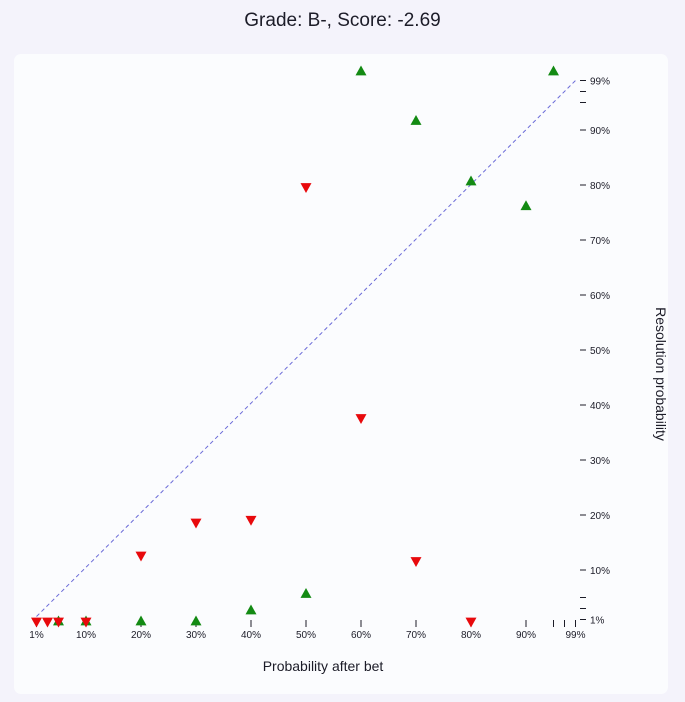 This screenshot has width=685, height=702. Describe the element at coordinates (471, 635) in the screenshot. I see `x-tick-label: 80%` at that location.